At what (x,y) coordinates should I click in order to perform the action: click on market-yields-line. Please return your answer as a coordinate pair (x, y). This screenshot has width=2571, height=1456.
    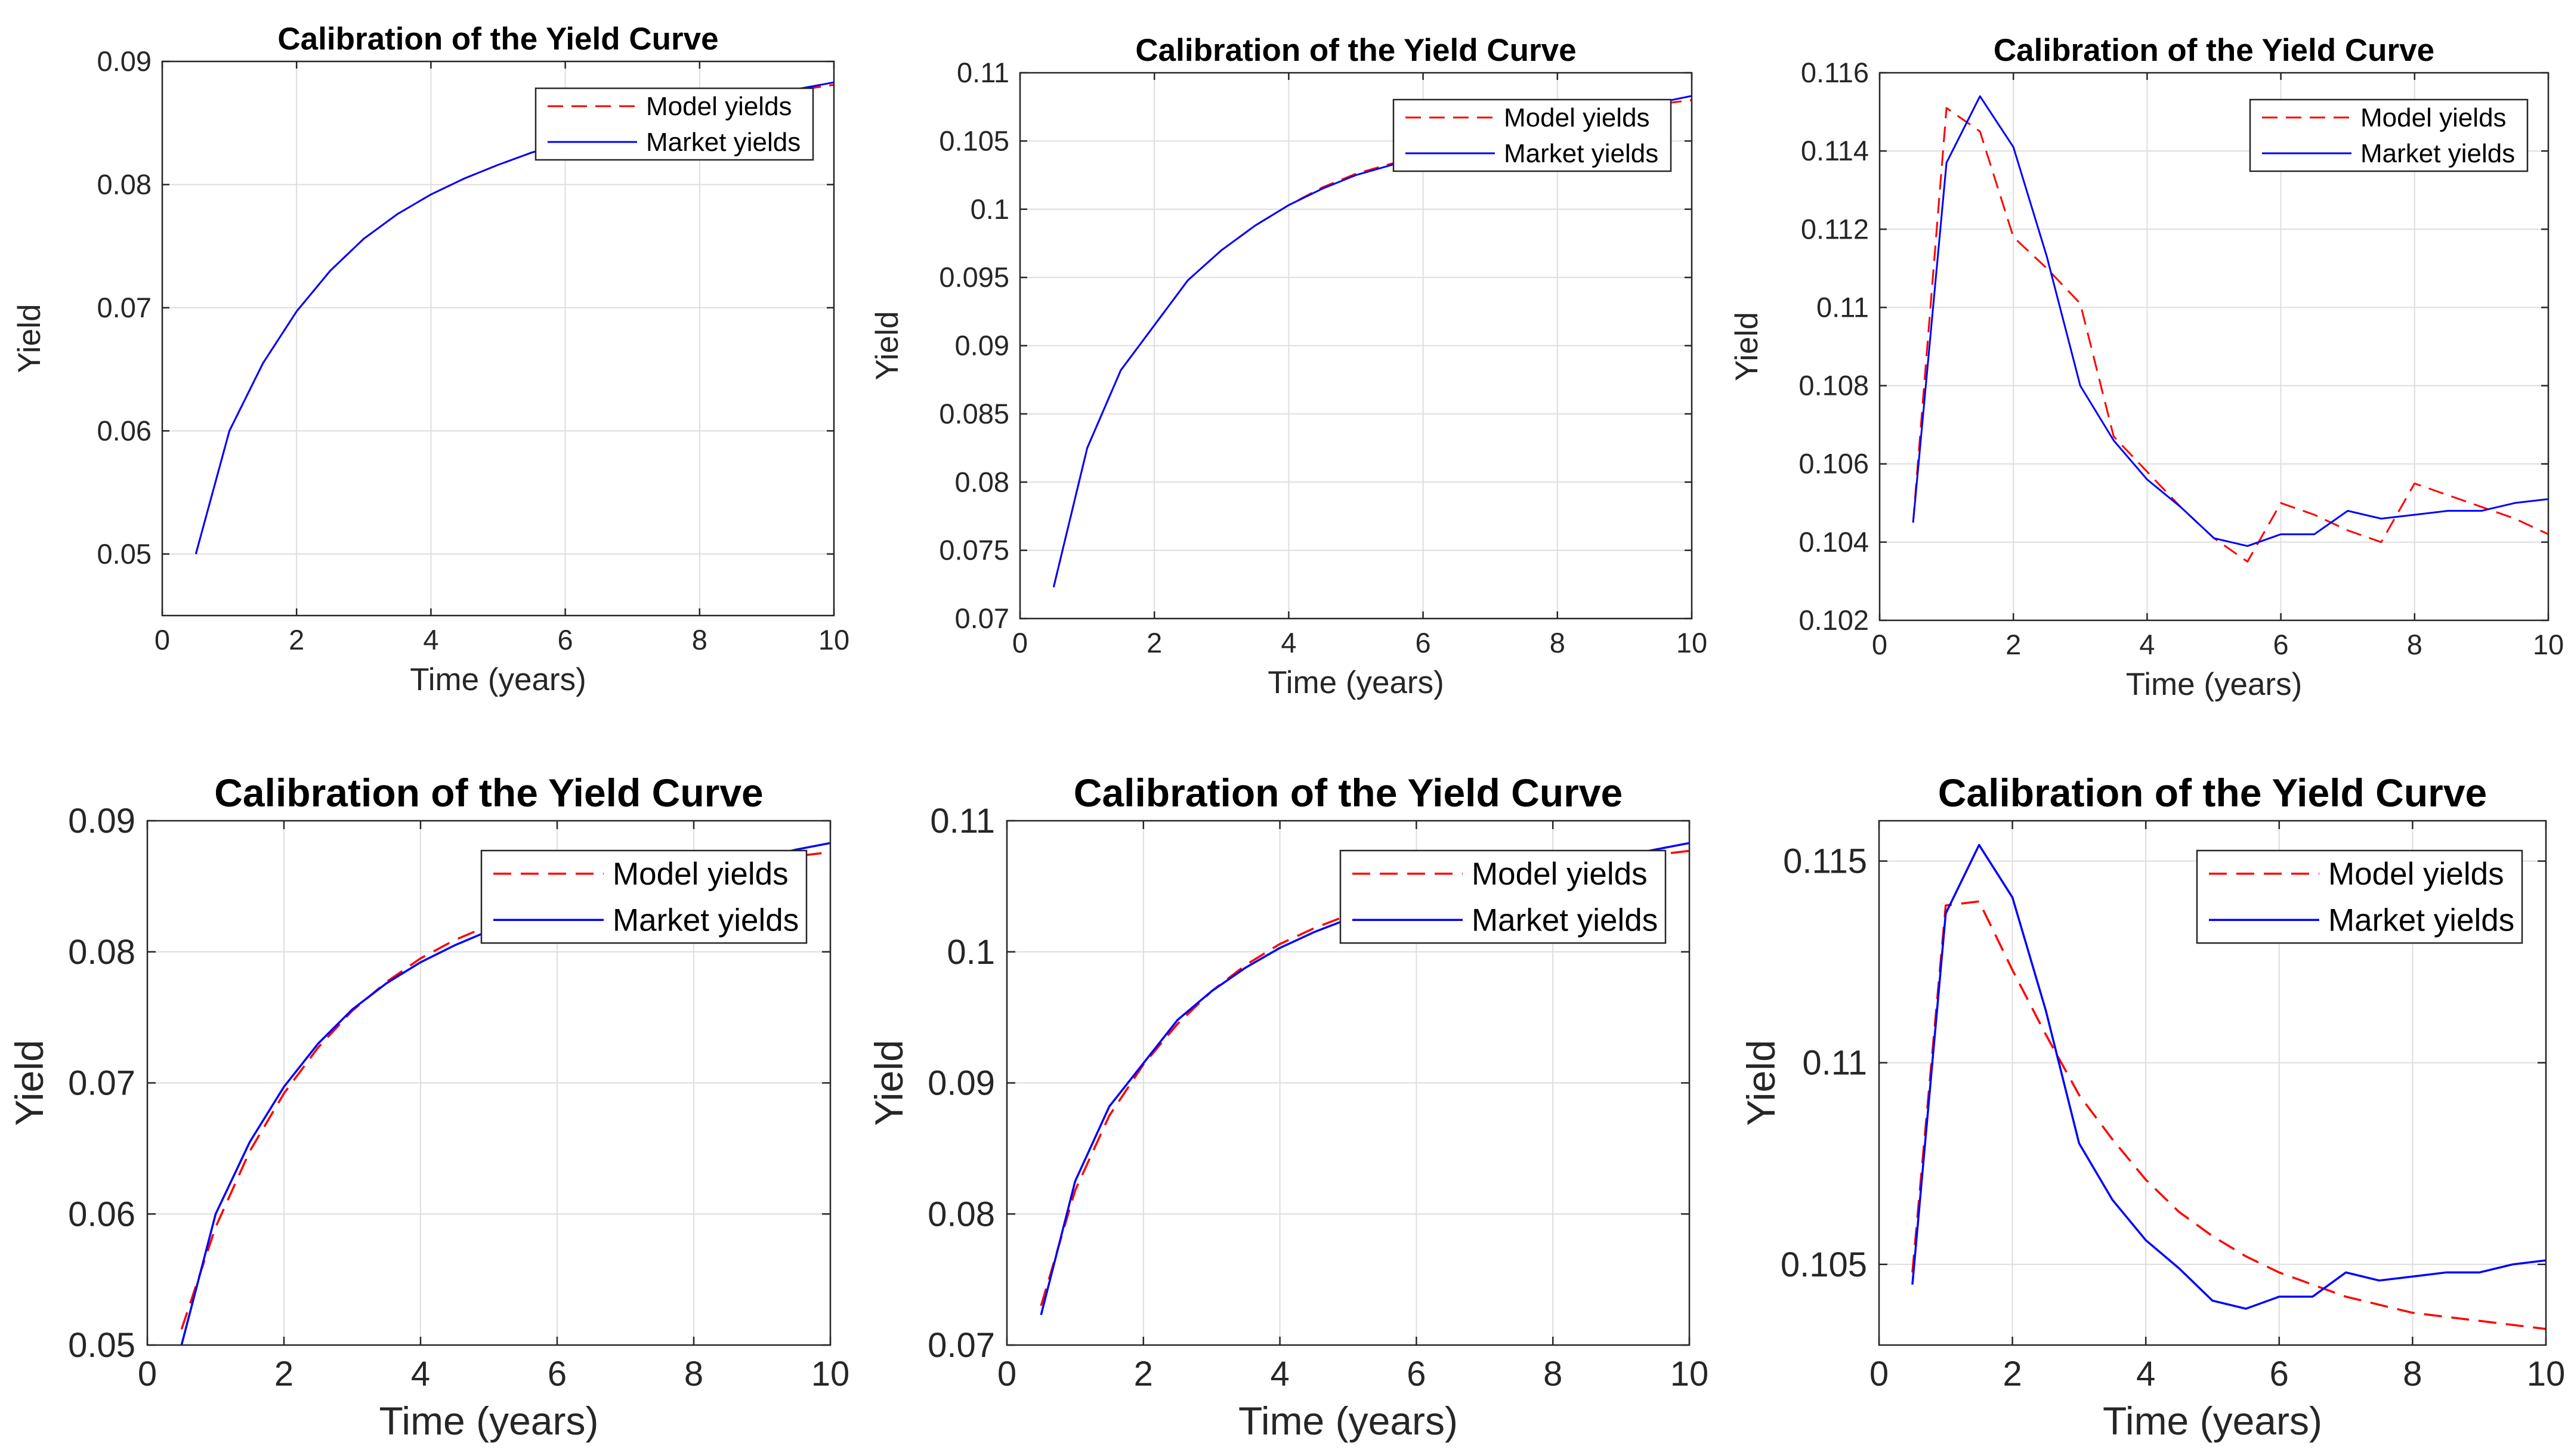
    Looking at the image, I should click on (2229, 1076).